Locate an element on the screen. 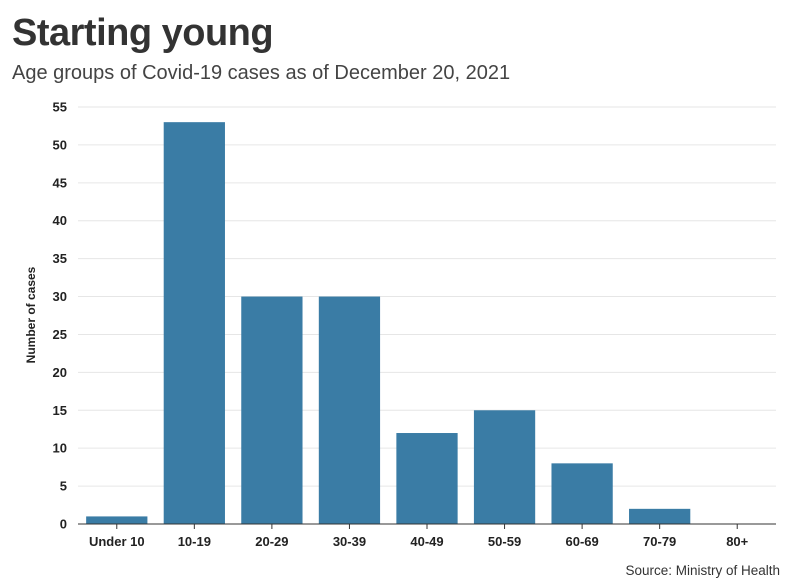  x-tick-label: 70-79 is located at coordinates (659, 541).